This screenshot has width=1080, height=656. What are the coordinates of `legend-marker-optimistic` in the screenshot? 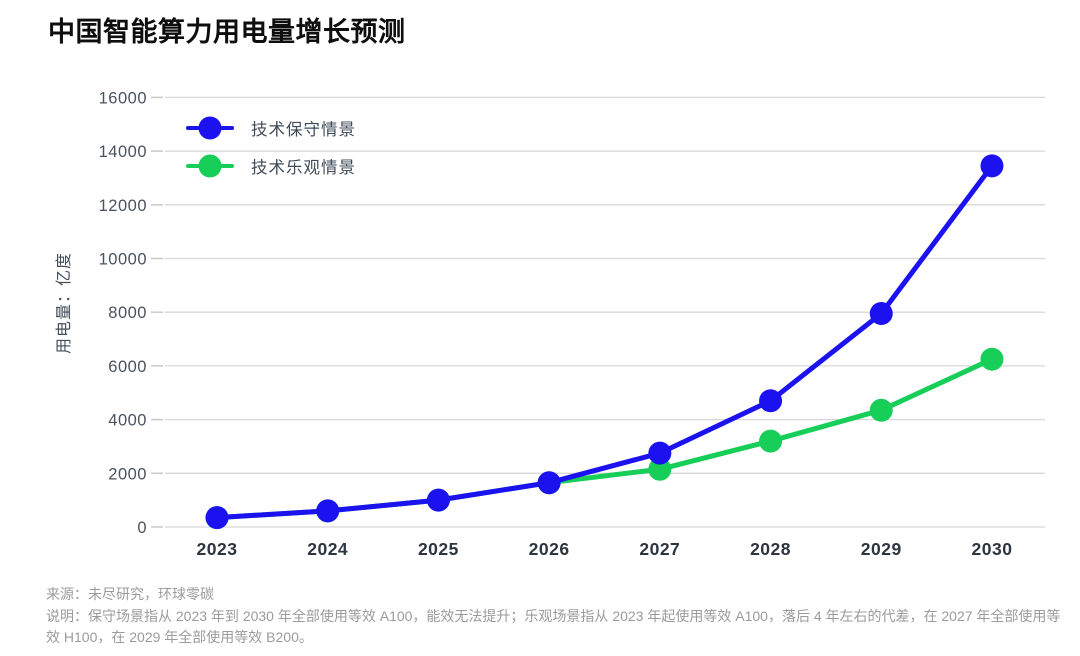 It's located at (210, 166).